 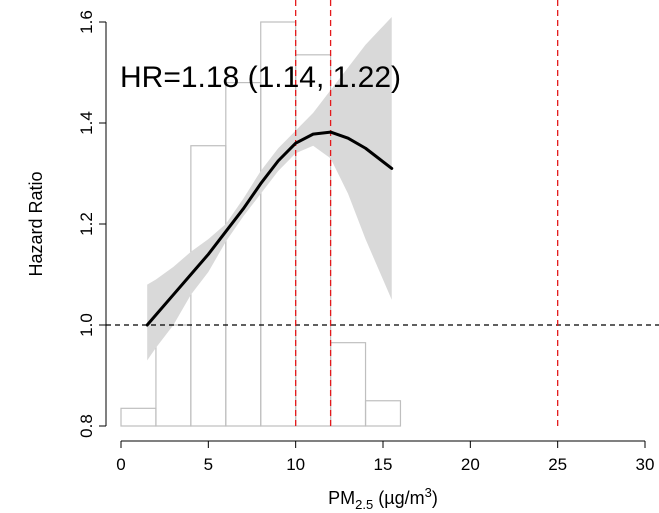 What do you see at coordinates (120, 464) in the screenshot?
I see `x-tick-label: 0` at bounding box center [120, 464].